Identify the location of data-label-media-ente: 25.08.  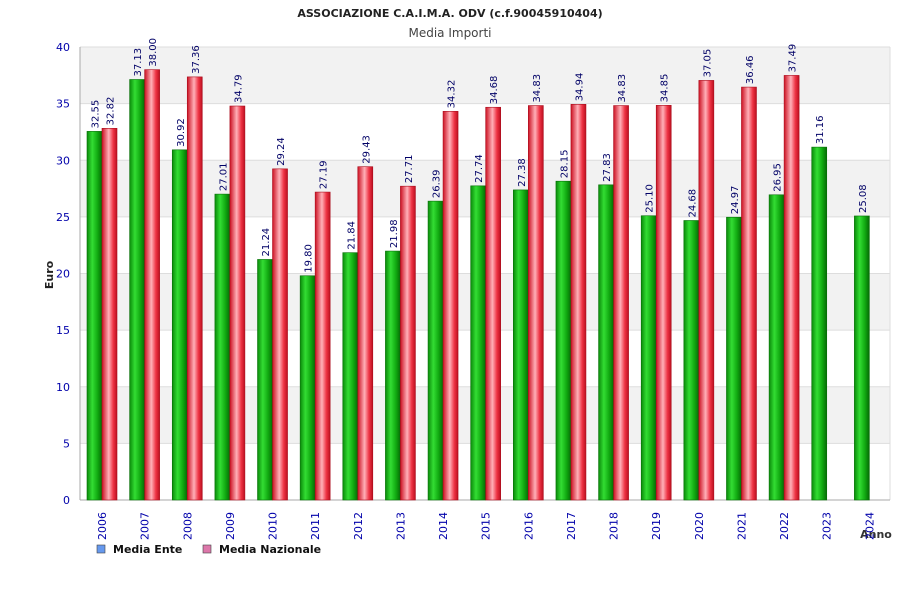
(863, 198).